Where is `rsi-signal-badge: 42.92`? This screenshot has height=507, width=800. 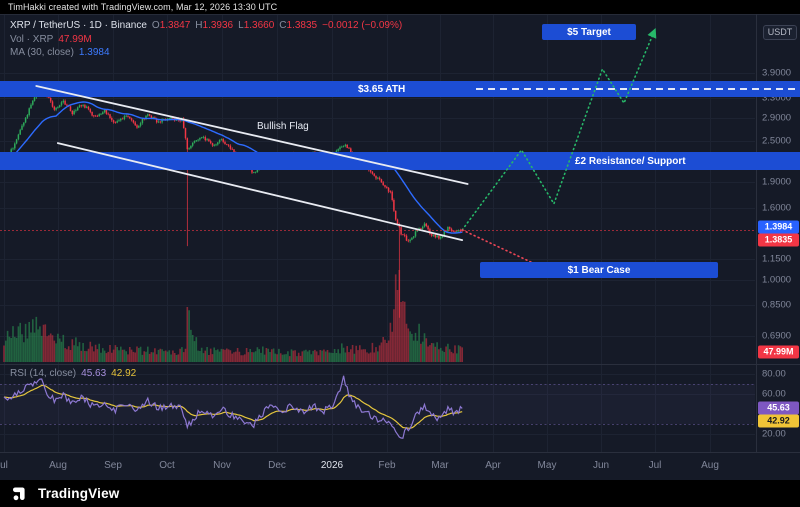
rsi-signal-badge: 42.92 is located at coordinates (778, 421).